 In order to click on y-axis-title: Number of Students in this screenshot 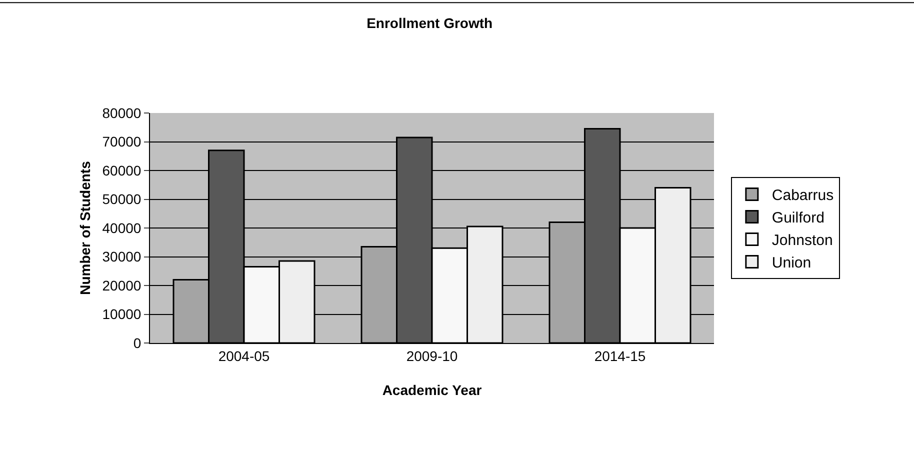, I will do `click(84, 227)`.